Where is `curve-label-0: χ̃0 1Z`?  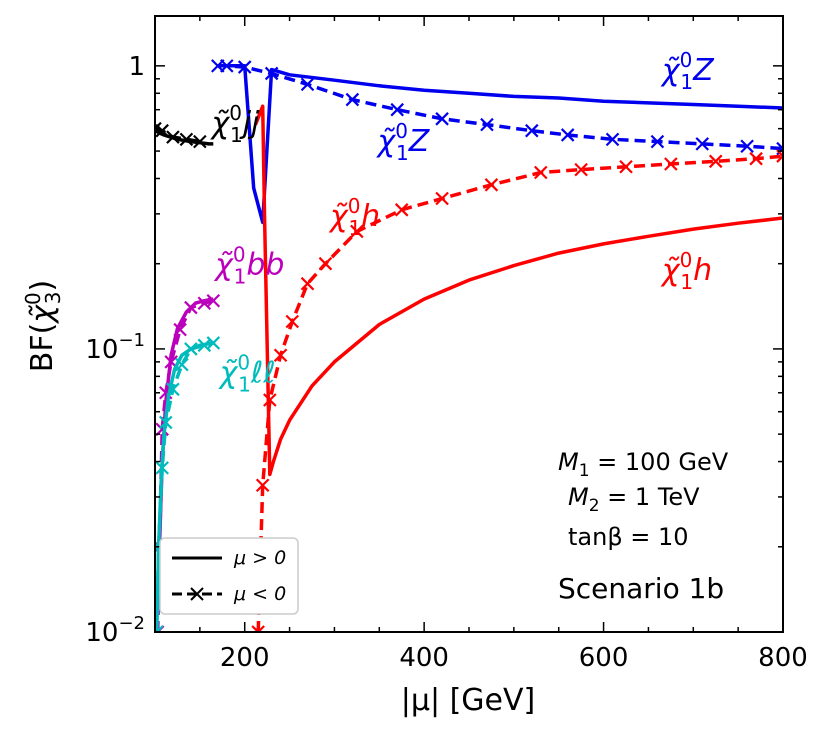 curve-label-0: χ̃0 1Z is located at coordinates (687, 71).